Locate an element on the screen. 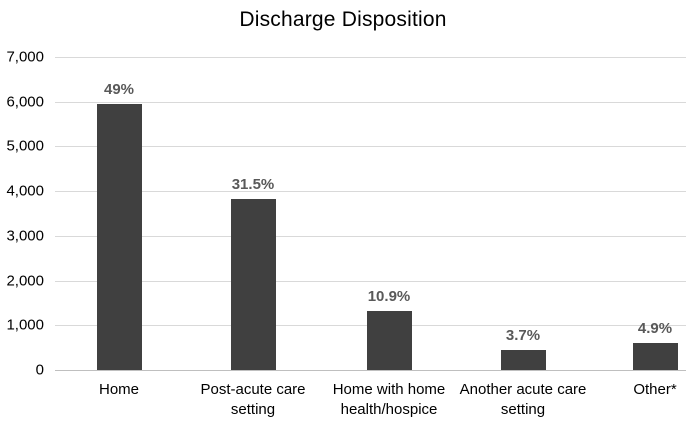 The image size is (686, 430). y-tick-label: 4,000 is located at coordinates (25, 191).